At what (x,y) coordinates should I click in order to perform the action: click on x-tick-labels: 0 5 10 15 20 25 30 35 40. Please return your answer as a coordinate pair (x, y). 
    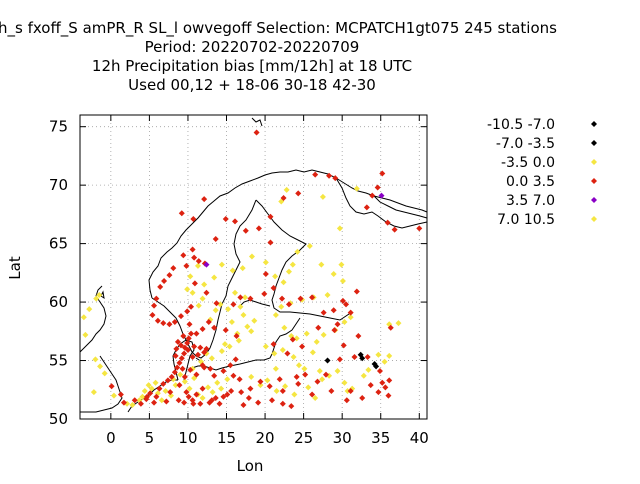
    Looking at the image, I should click on (267, 438).